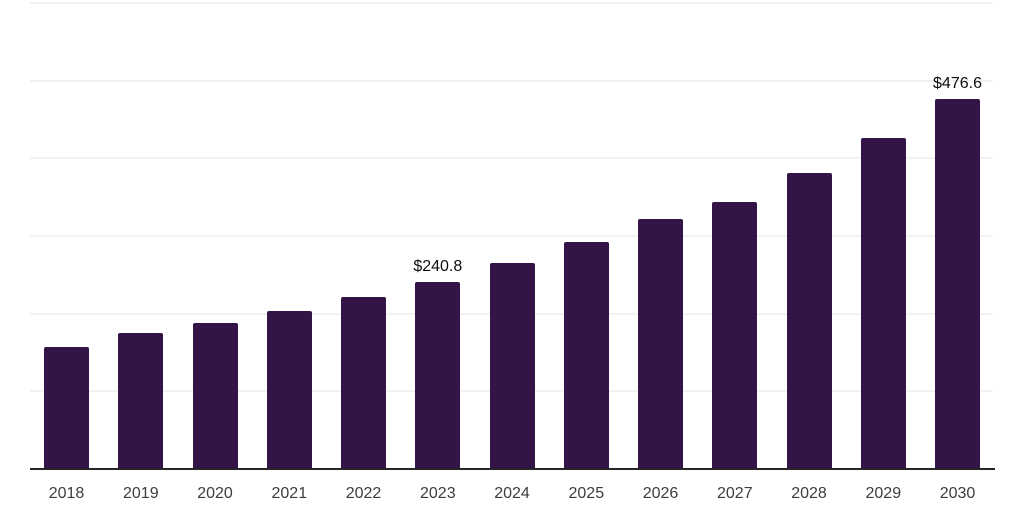 Image resolution: width=1024 pixels, height=512 pixels. Describe the element at coordinates (660, 493) in the screenshot. I see `x-tick-label-2026: 2026` at that location.